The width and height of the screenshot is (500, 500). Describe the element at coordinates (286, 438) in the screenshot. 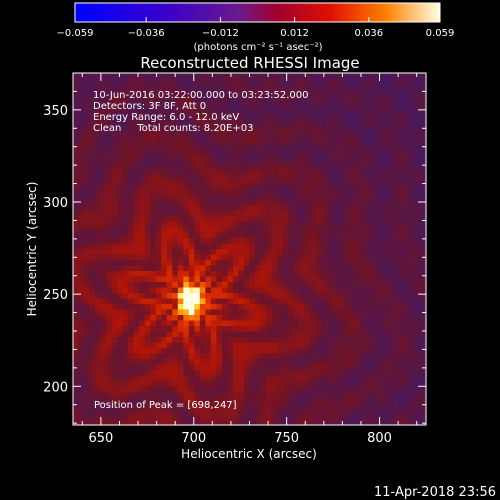

I see `x-tick-label: 750` at that location.